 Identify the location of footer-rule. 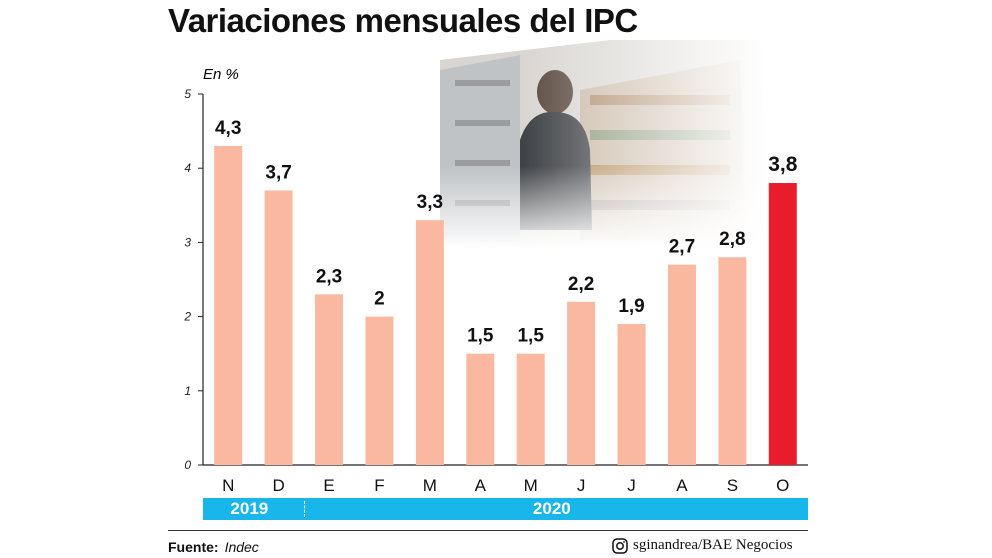
(488, 530).